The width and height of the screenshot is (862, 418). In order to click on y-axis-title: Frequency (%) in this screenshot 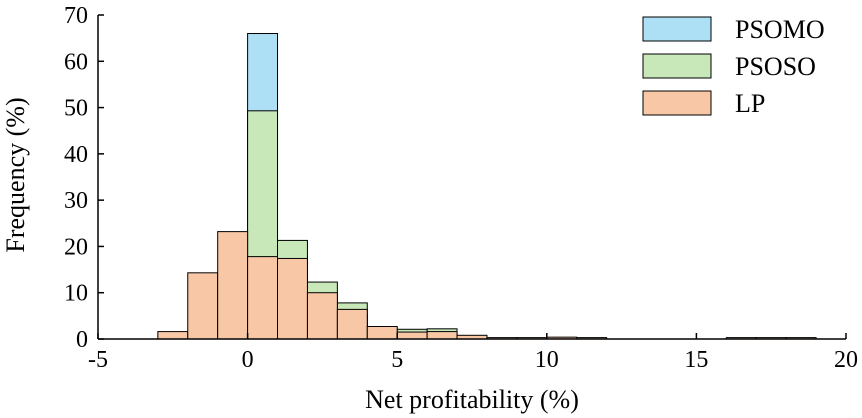, I will do `click(15, 174)`.